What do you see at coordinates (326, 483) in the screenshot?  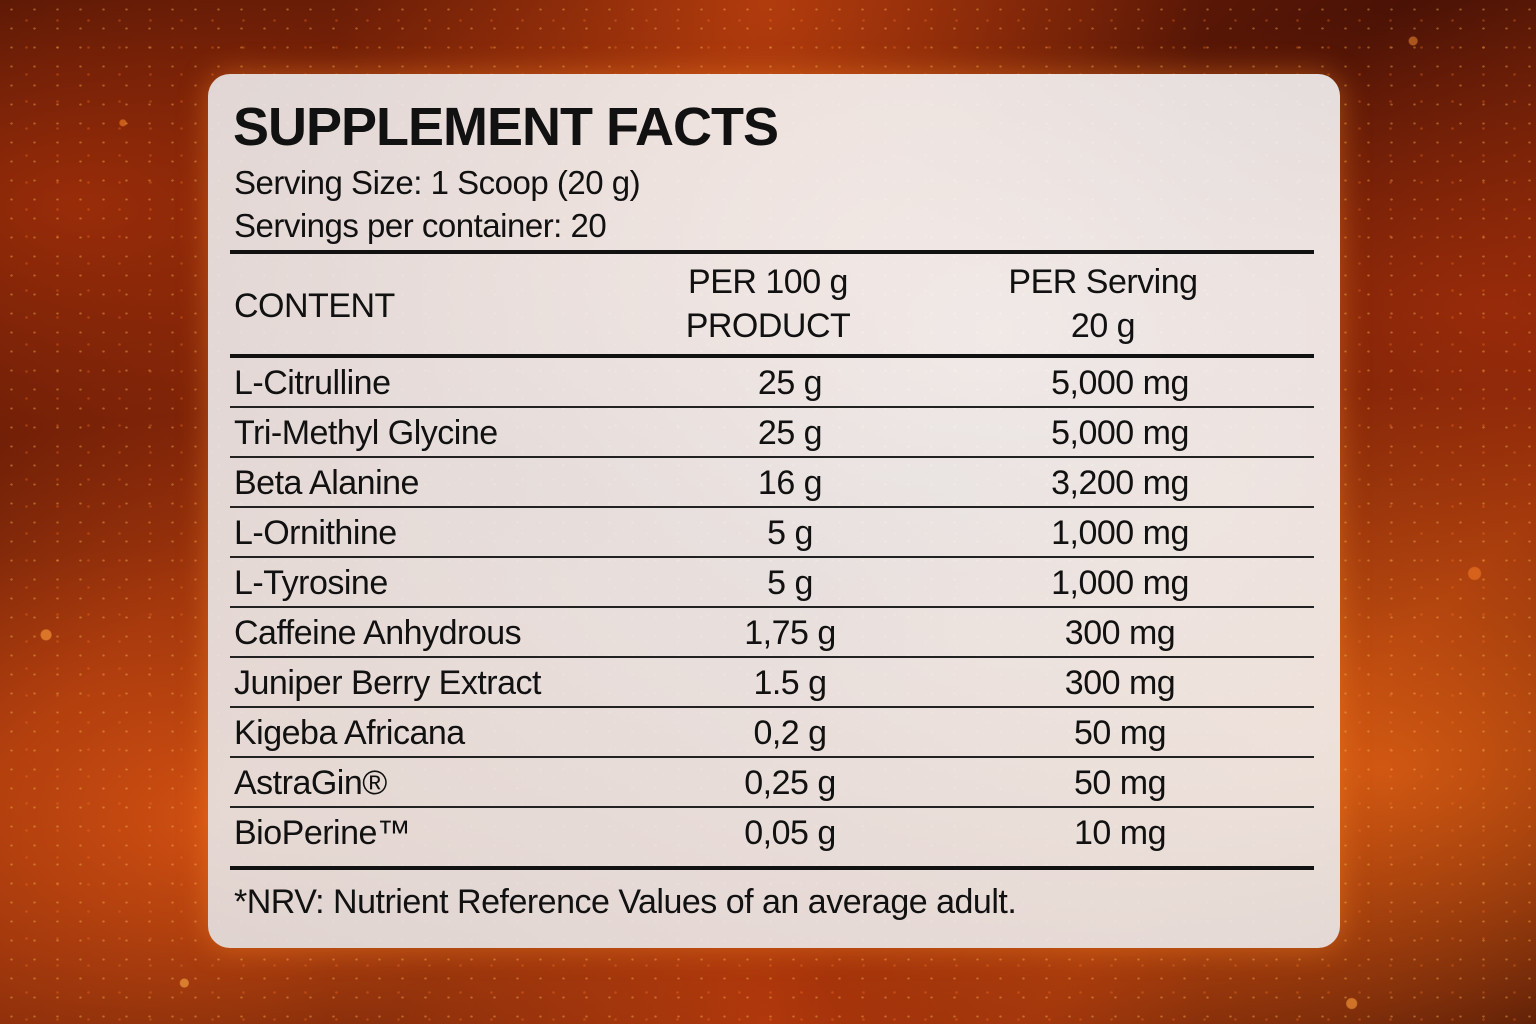 I see `ingredient-name: Beta Alanine` at bounding box center [326, 483].